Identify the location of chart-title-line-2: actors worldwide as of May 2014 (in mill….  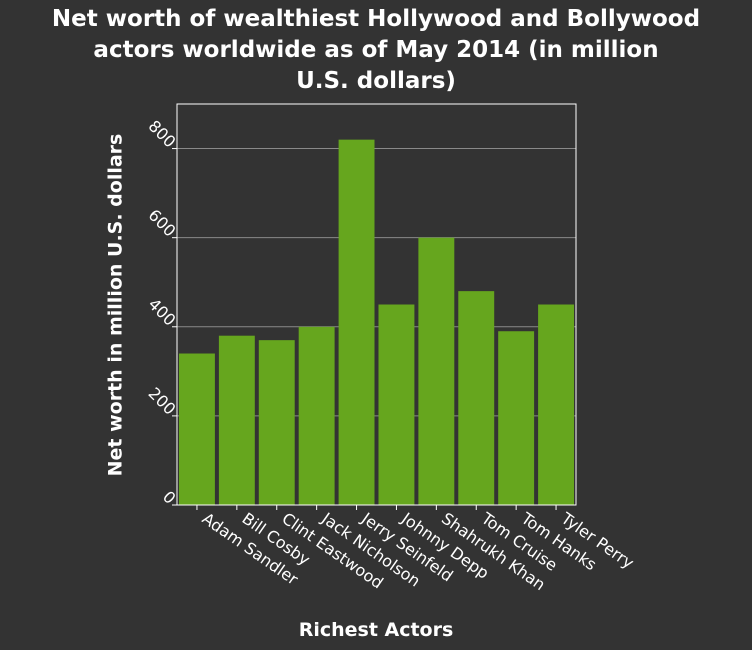
(376, 50).